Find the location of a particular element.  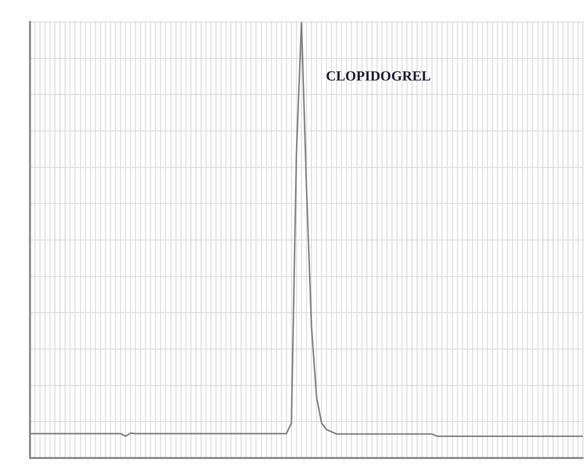

annotation: CLOPIDOGREL is located at coordinates (378, 77).